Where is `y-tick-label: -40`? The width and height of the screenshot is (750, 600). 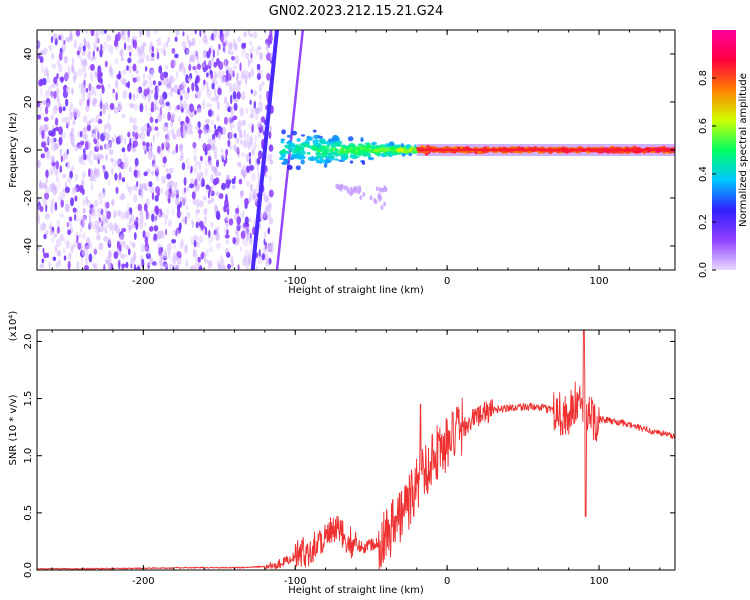
y-tick-label: -40 is located at coordinates (28, 246).